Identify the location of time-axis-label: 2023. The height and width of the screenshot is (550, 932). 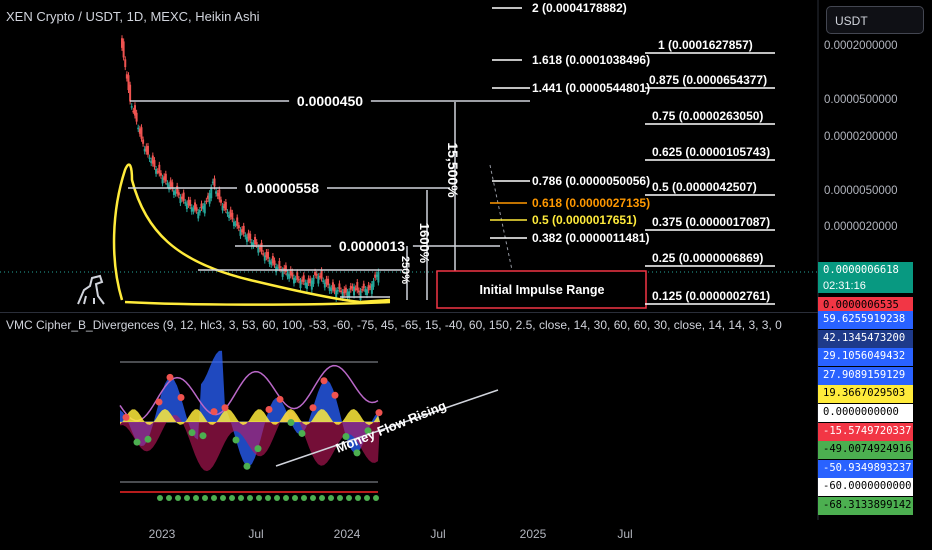
(162, 534).